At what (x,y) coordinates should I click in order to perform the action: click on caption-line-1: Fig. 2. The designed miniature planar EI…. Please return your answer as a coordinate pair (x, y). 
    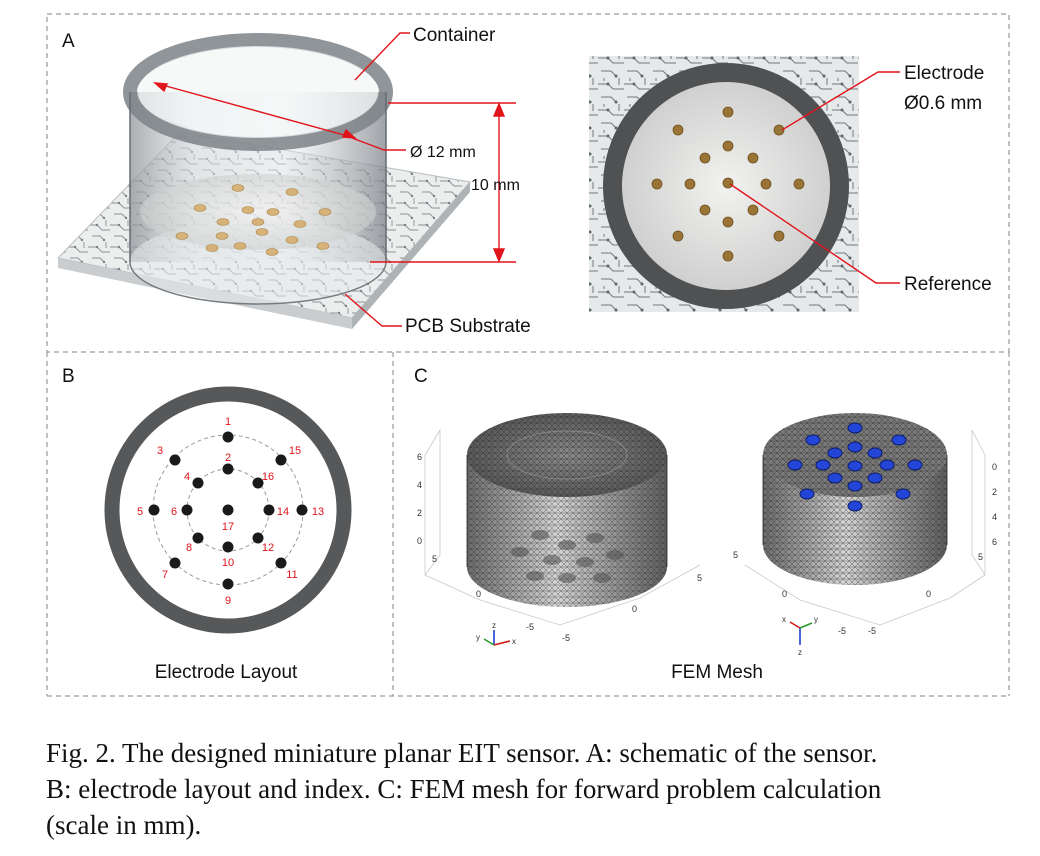
    Looking at the image, I should click on (462, 753).